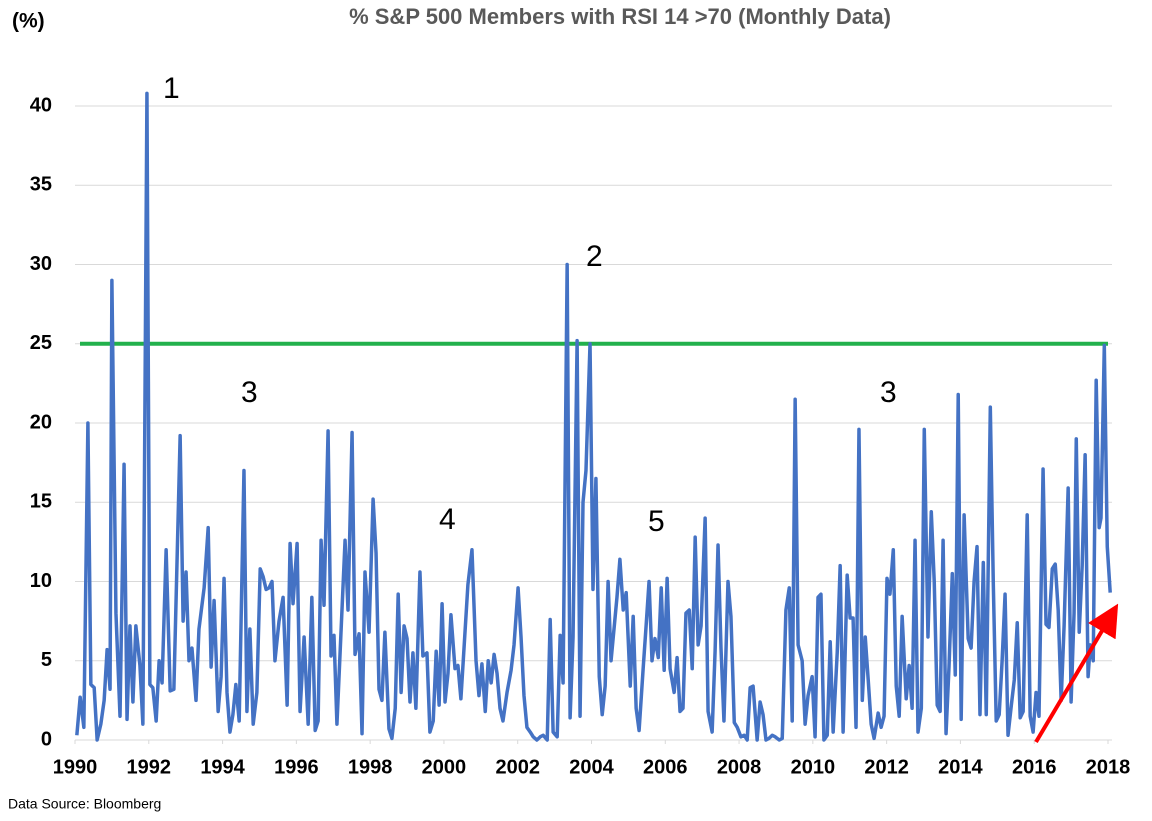 The image size is (1152, 821). What do you see at coordinates (960, 767) in the screenshot?
I see `x-tick-label: 2014` at bounding box center [960, 767].